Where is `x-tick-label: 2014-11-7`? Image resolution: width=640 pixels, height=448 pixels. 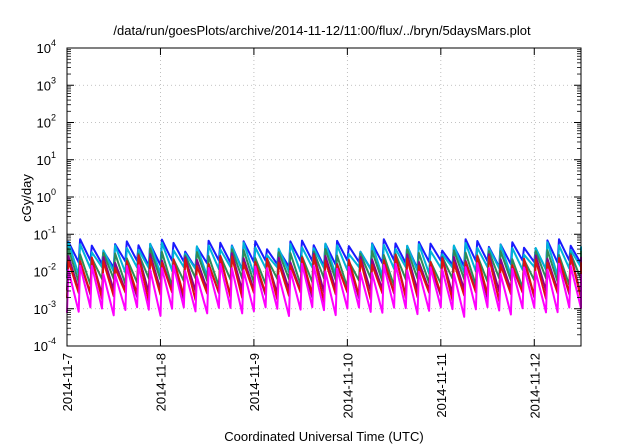
x-tick-label: 2014-11-7 is located at coordinates (67, 382).